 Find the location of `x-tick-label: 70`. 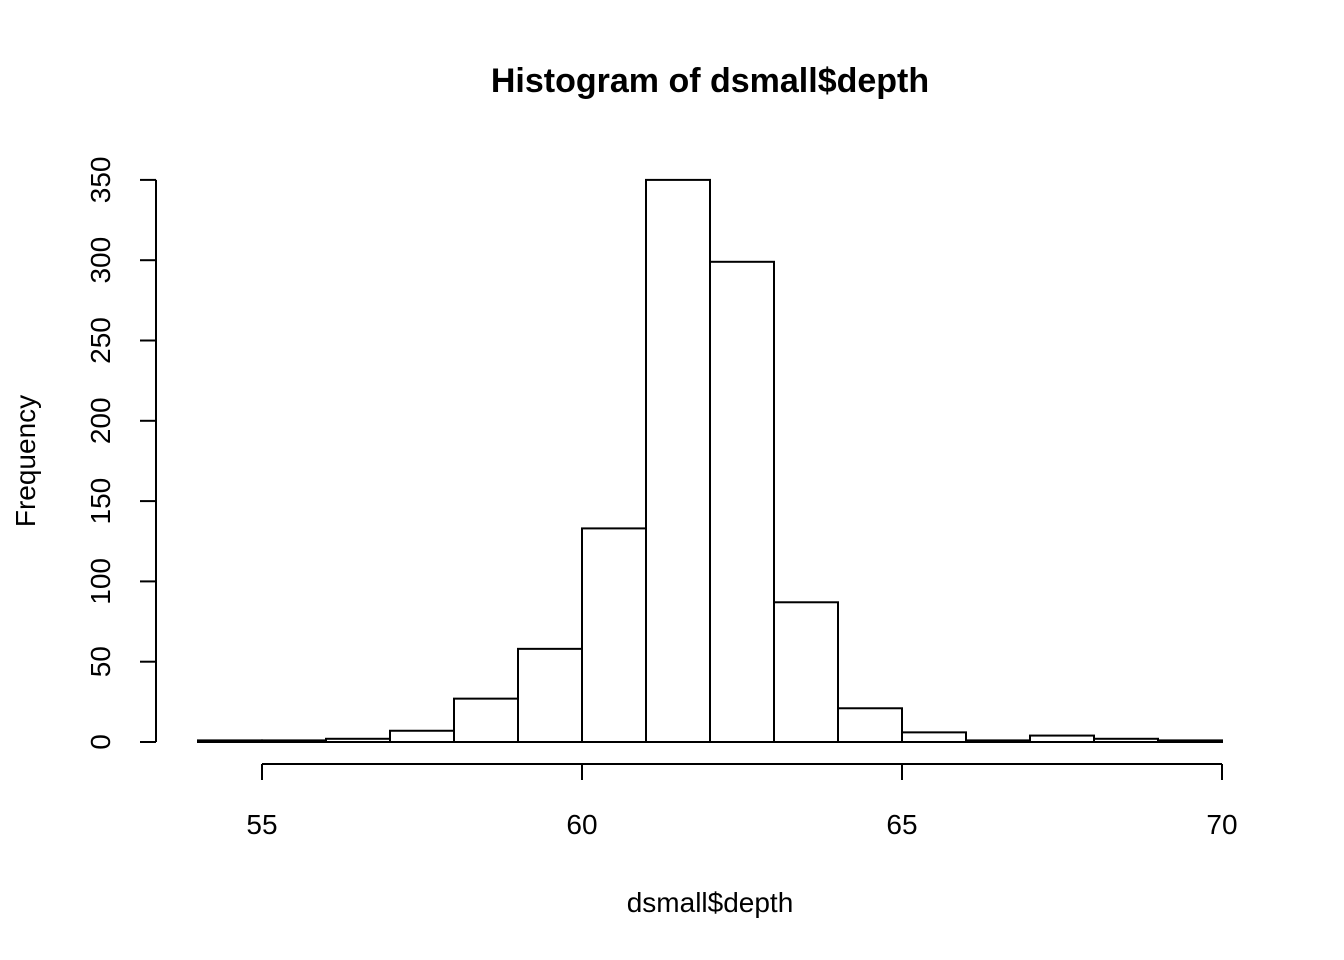

x-tick-label: 70 is located at coordinates (1221, 824).